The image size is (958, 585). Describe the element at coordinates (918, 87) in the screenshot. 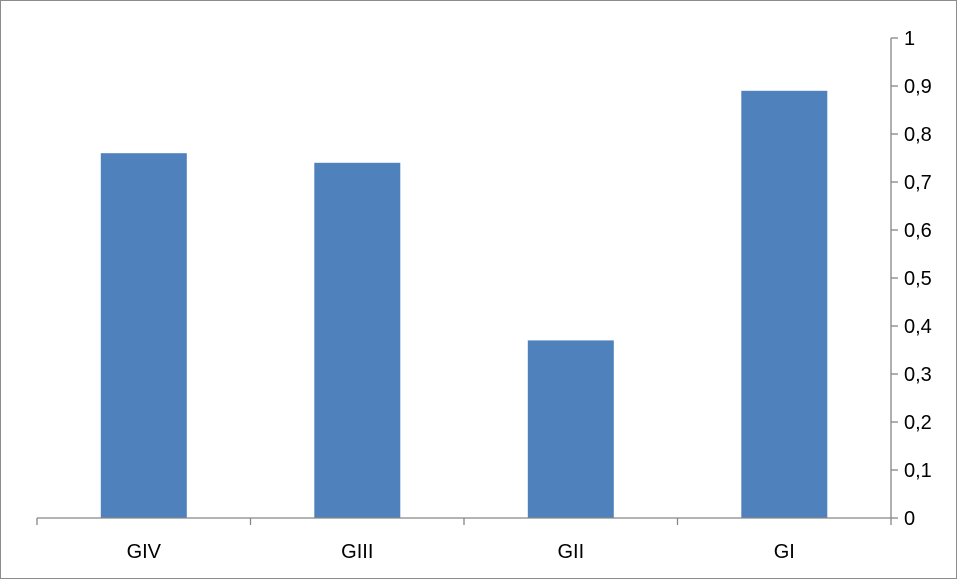

I see `y-tick-label: 0,9` at that location.